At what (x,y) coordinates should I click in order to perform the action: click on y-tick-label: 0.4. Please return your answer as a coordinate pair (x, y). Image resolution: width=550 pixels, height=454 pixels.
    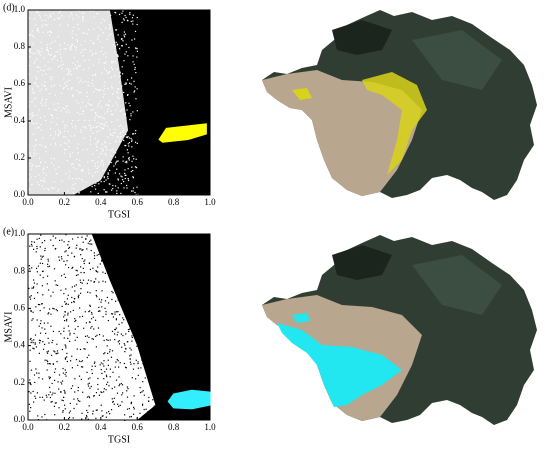
    Looking at the image, I should click on (20, 120).